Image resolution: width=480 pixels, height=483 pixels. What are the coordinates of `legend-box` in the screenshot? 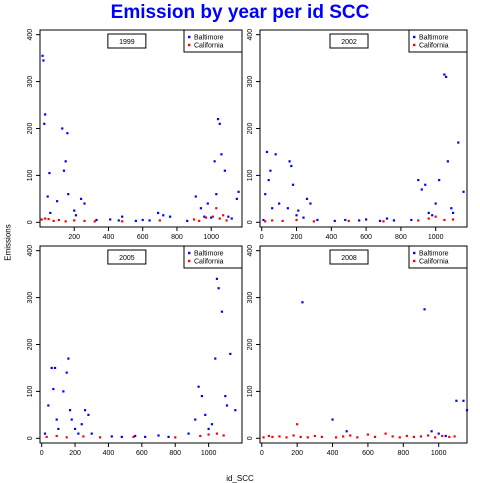 It's located at (438, 257).